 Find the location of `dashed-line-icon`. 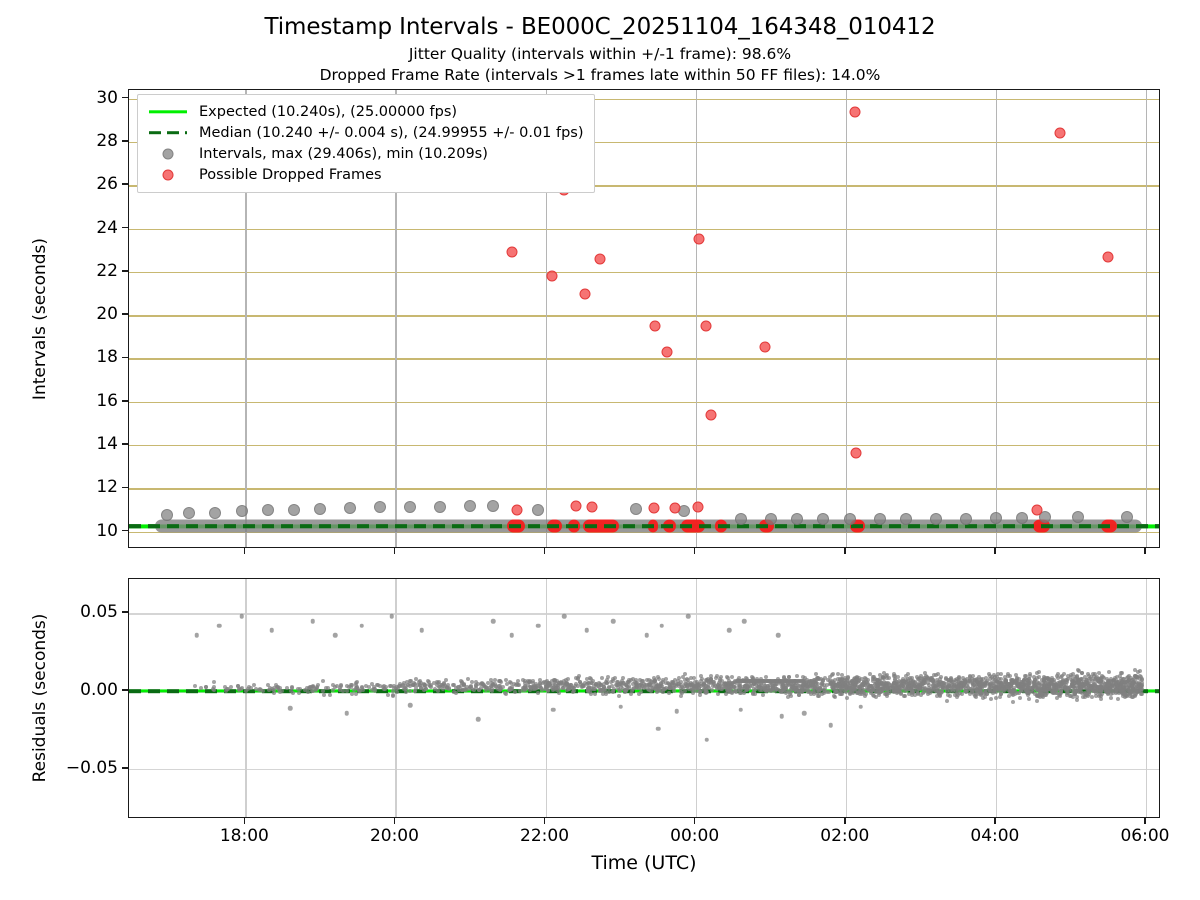

dashed-line-icon is located at coordinates (168, 132).